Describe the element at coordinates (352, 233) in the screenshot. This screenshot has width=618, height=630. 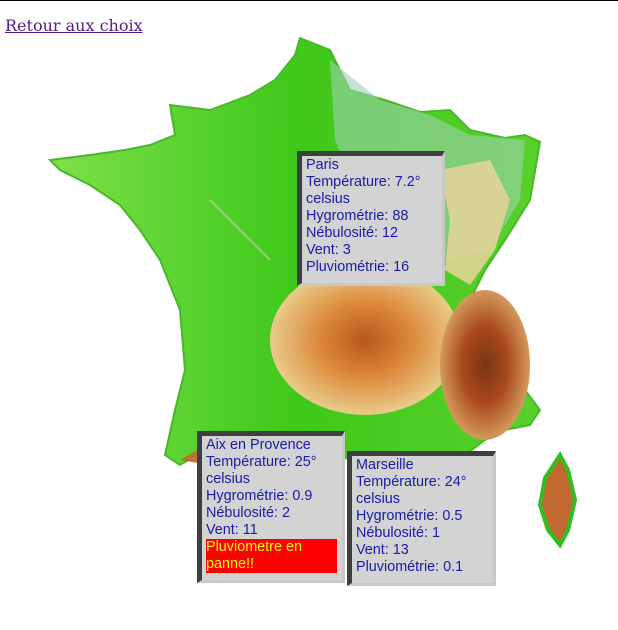
I see `cloudiness-reading: Nébulosité: 12` at that location.